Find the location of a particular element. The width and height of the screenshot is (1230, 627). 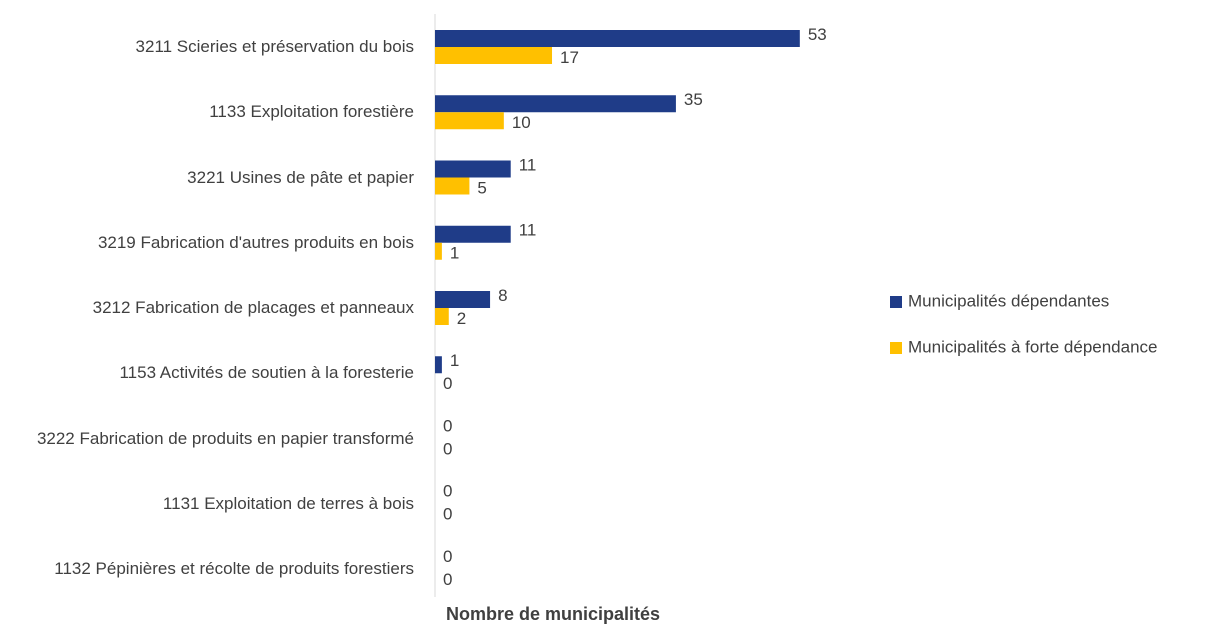

value-label: 2 is located at coordinates (461, 318).